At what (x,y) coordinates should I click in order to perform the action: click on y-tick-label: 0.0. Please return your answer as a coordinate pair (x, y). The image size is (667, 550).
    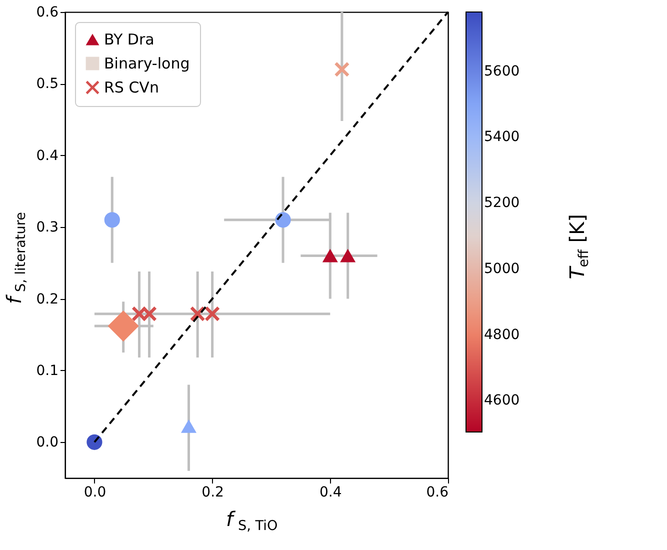
    Looking at the image, I should click on (47, 442).